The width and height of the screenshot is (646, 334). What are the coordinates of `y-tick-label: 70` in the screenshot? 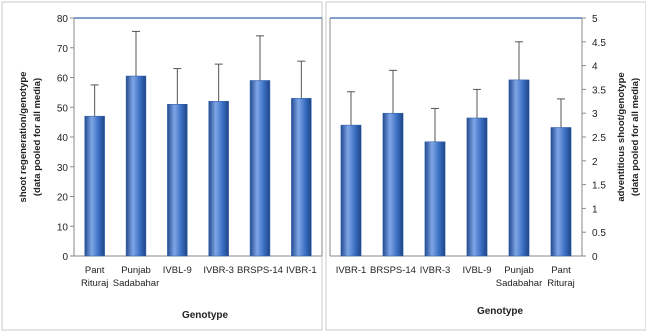 It's located at (63, 49).